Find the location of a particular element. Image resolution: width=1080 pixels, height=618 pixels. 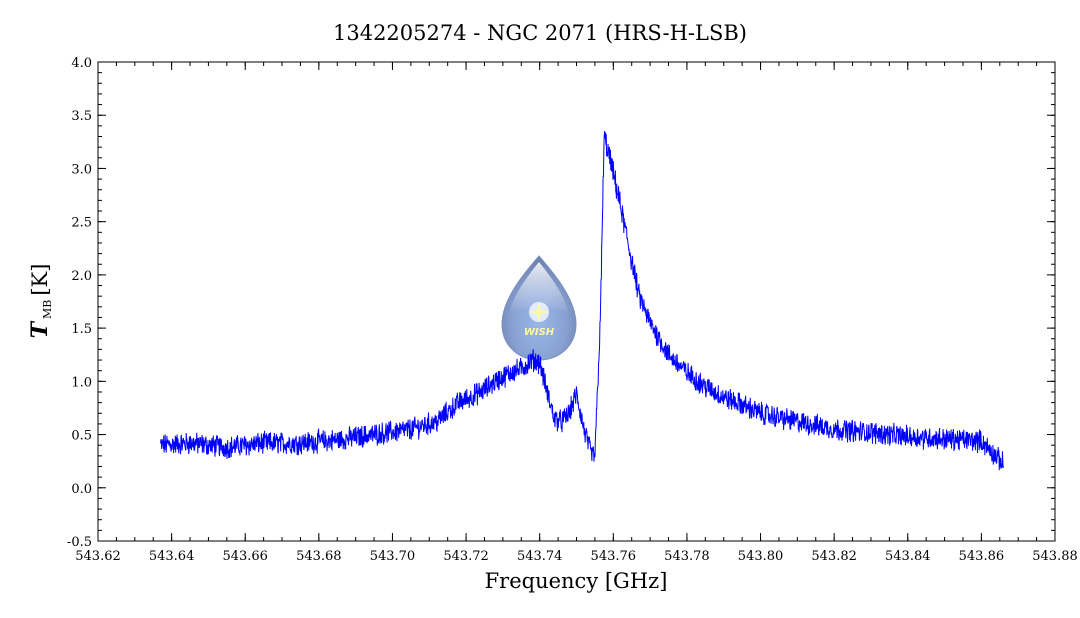

wish-logo: WISH is located at coordinates (539, 308).